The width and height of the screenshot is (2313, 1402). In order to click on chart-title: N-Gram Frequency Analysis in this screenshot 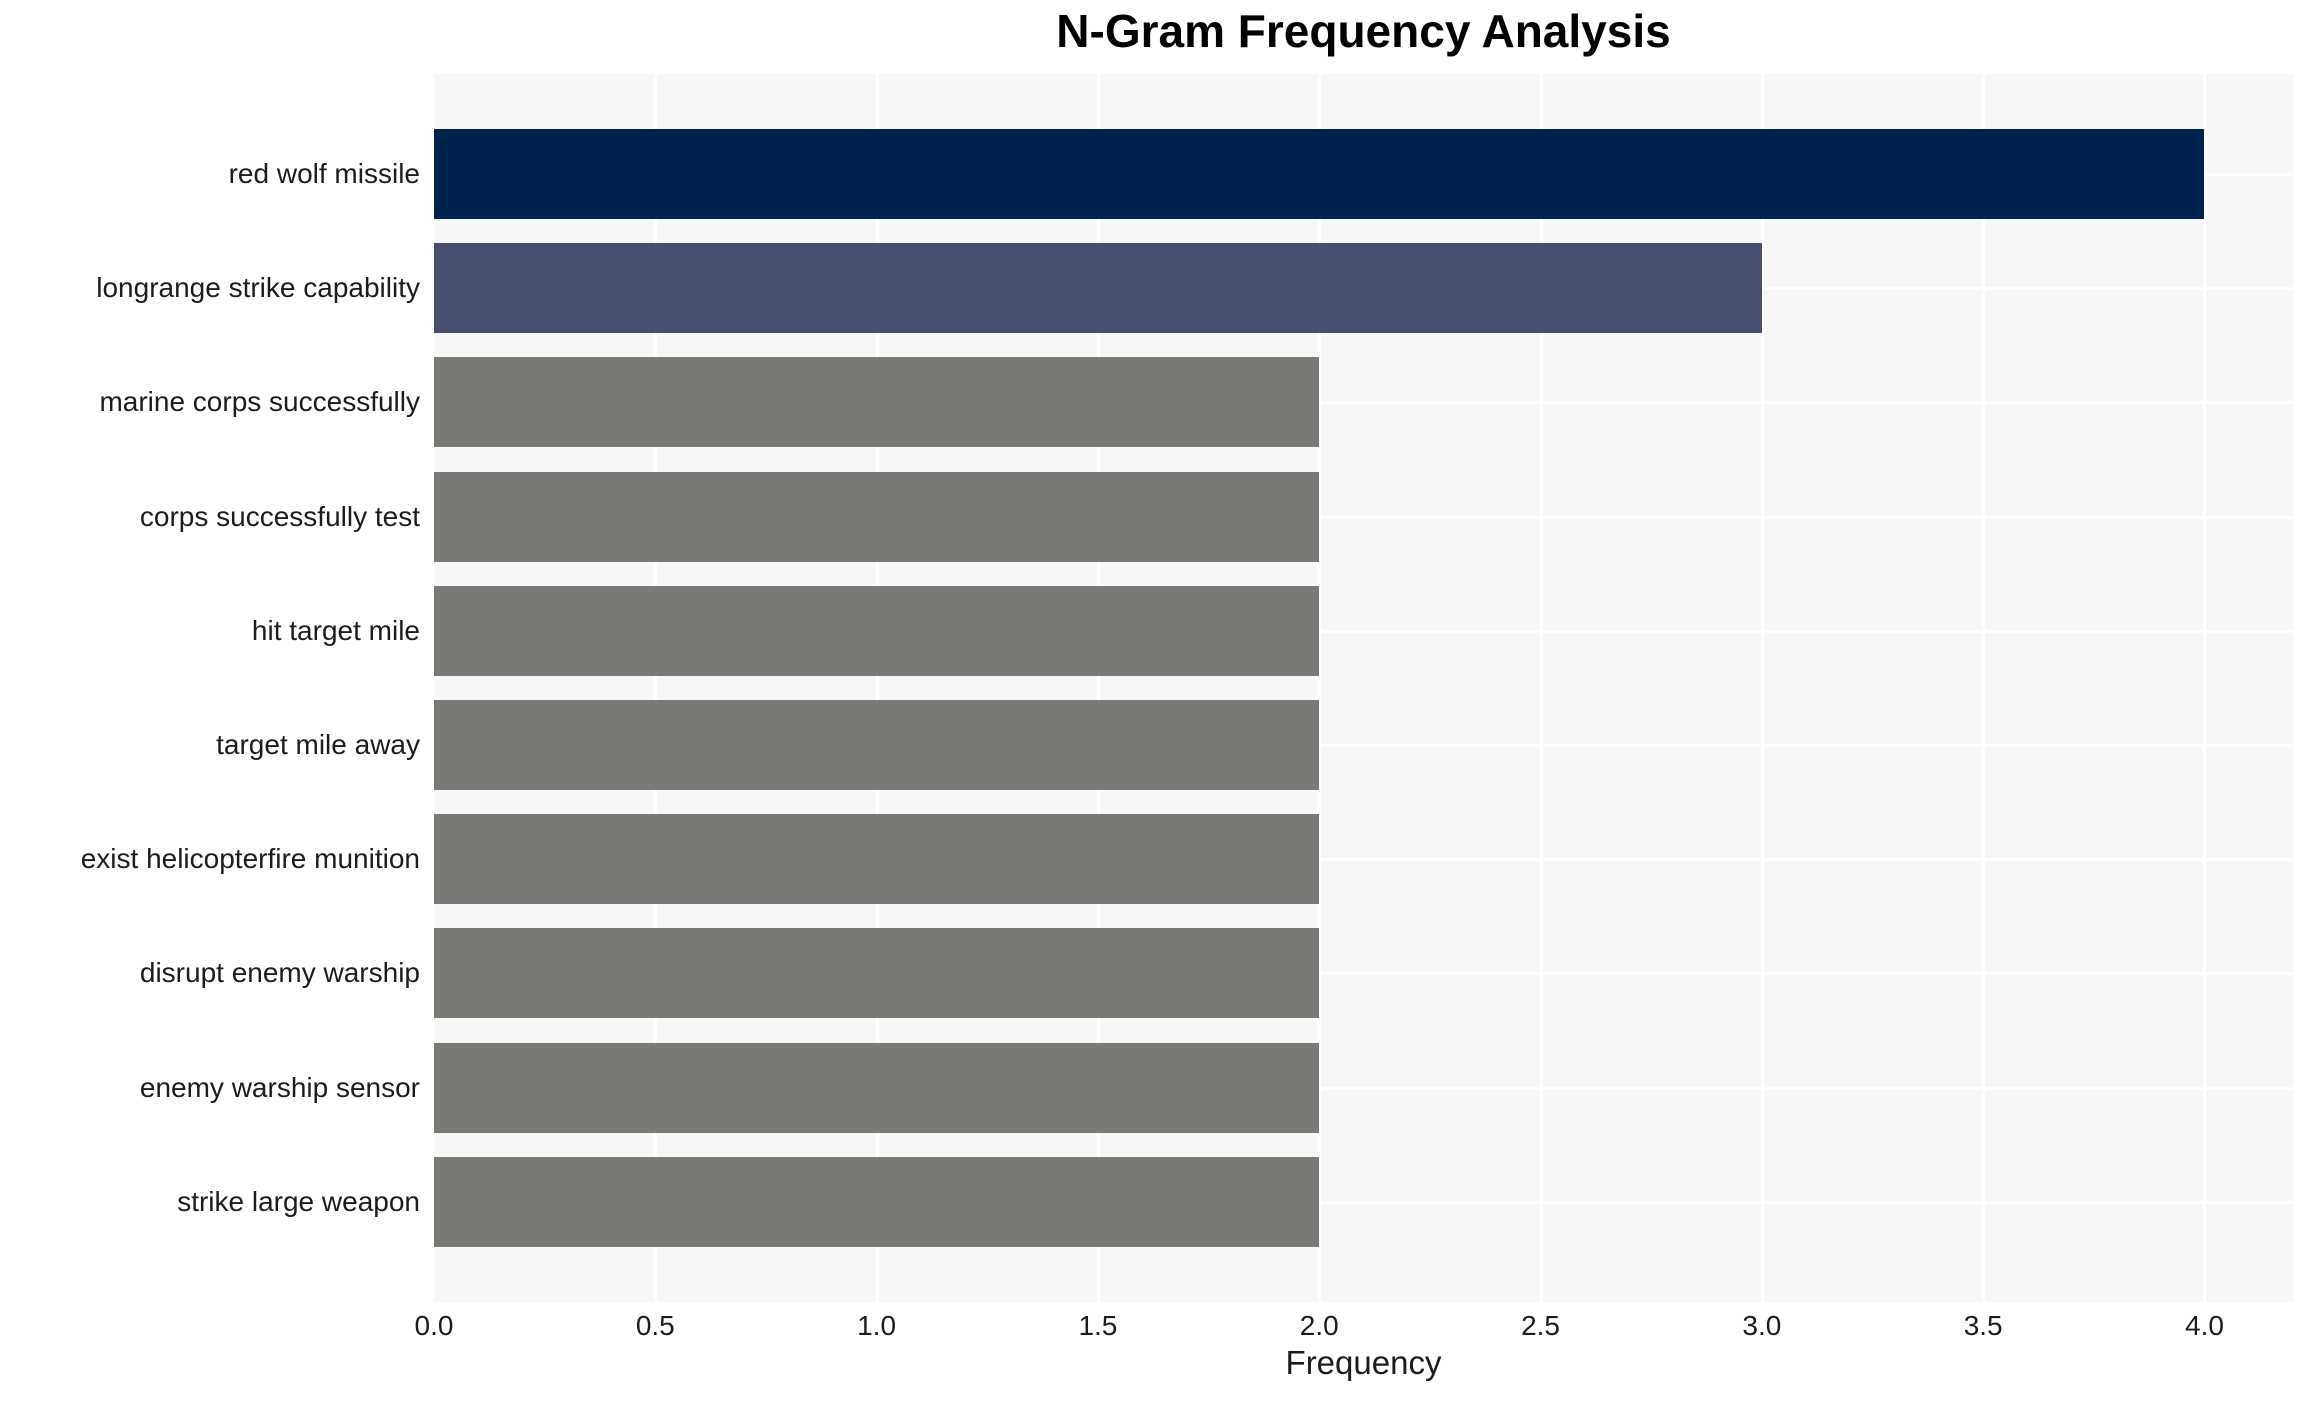, I will do `click(1363, 31)`.